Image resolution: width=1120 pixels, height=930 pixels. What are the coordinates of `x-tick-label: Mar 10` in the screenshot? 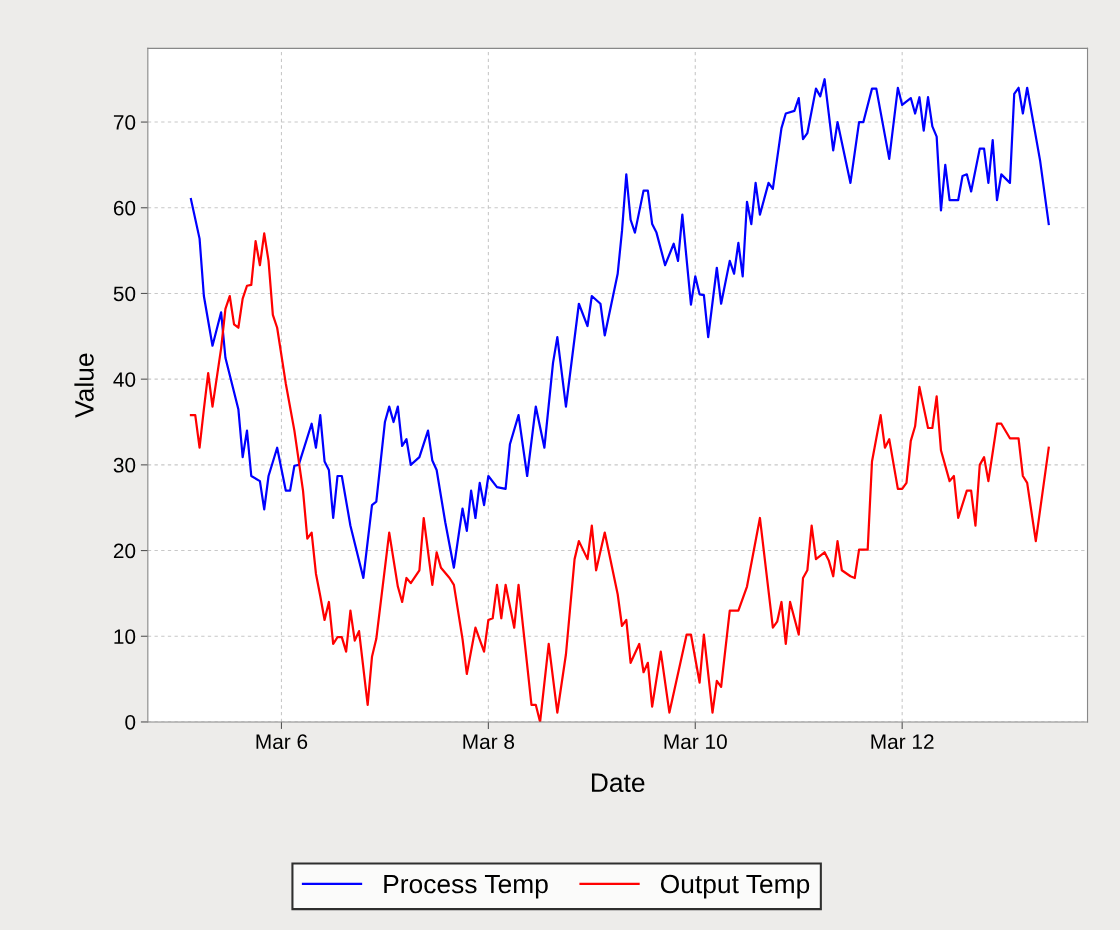 It's located at (695, 742).